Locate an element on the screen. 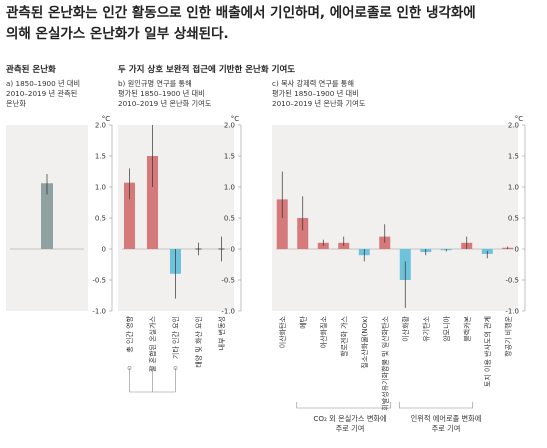  group-header: 두 가지 상호 보완적 접근에 기반한 온난화 기여도 is located at coordinates (206, 69).